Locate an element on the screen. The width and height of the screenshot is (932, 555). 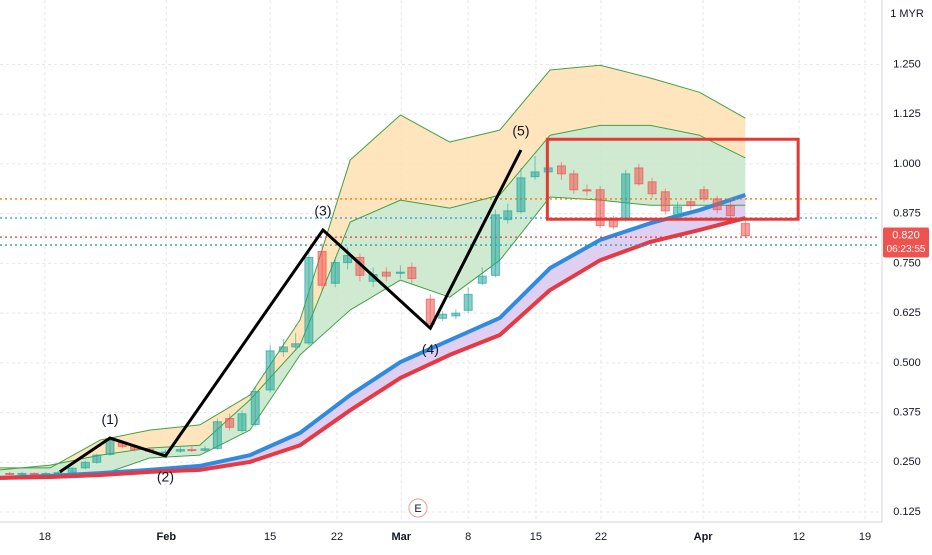
price-tag-label: 0.820 is located at coordinates (906, 235).